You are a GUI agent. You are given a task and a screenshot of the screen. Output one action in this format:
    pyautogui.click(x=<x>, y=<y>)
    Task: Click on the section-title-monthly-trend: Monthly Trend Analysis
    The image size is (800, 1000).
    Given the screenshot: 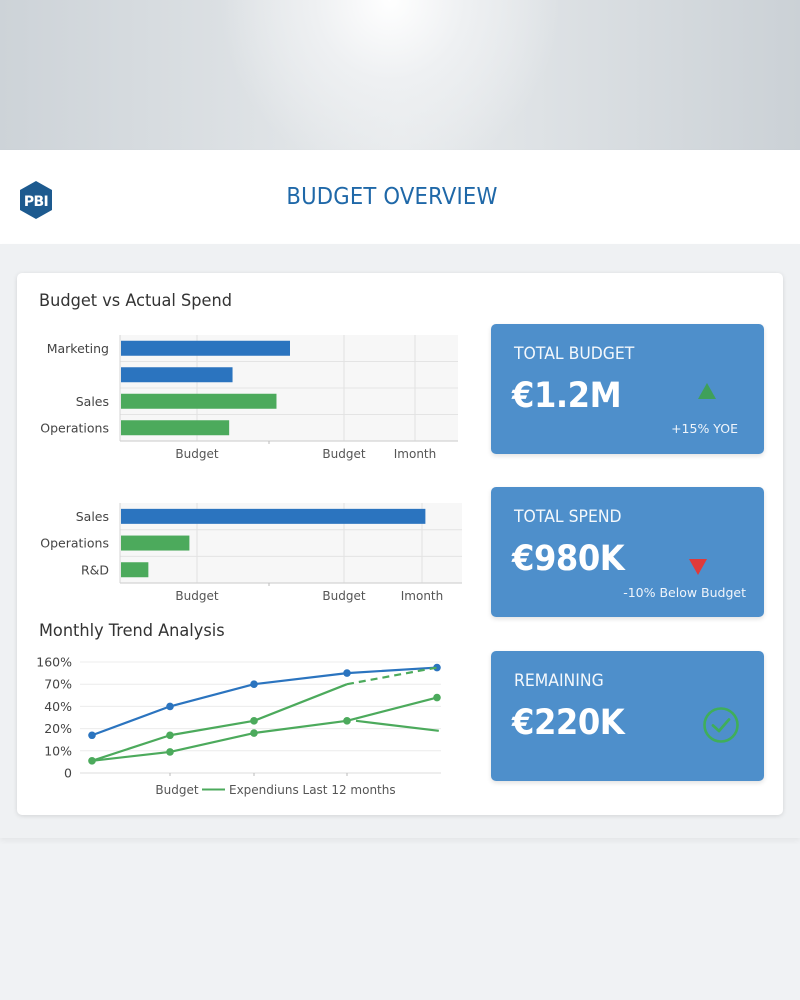 What is the action you would take?
    pyautogui.click(x=132, y=631)
    